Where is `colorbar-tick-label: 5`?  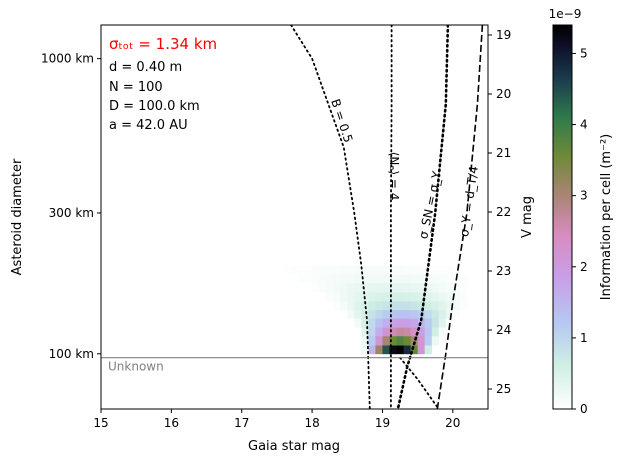
colorbar-tick-label: 5 is located at coordinates (584, 53).